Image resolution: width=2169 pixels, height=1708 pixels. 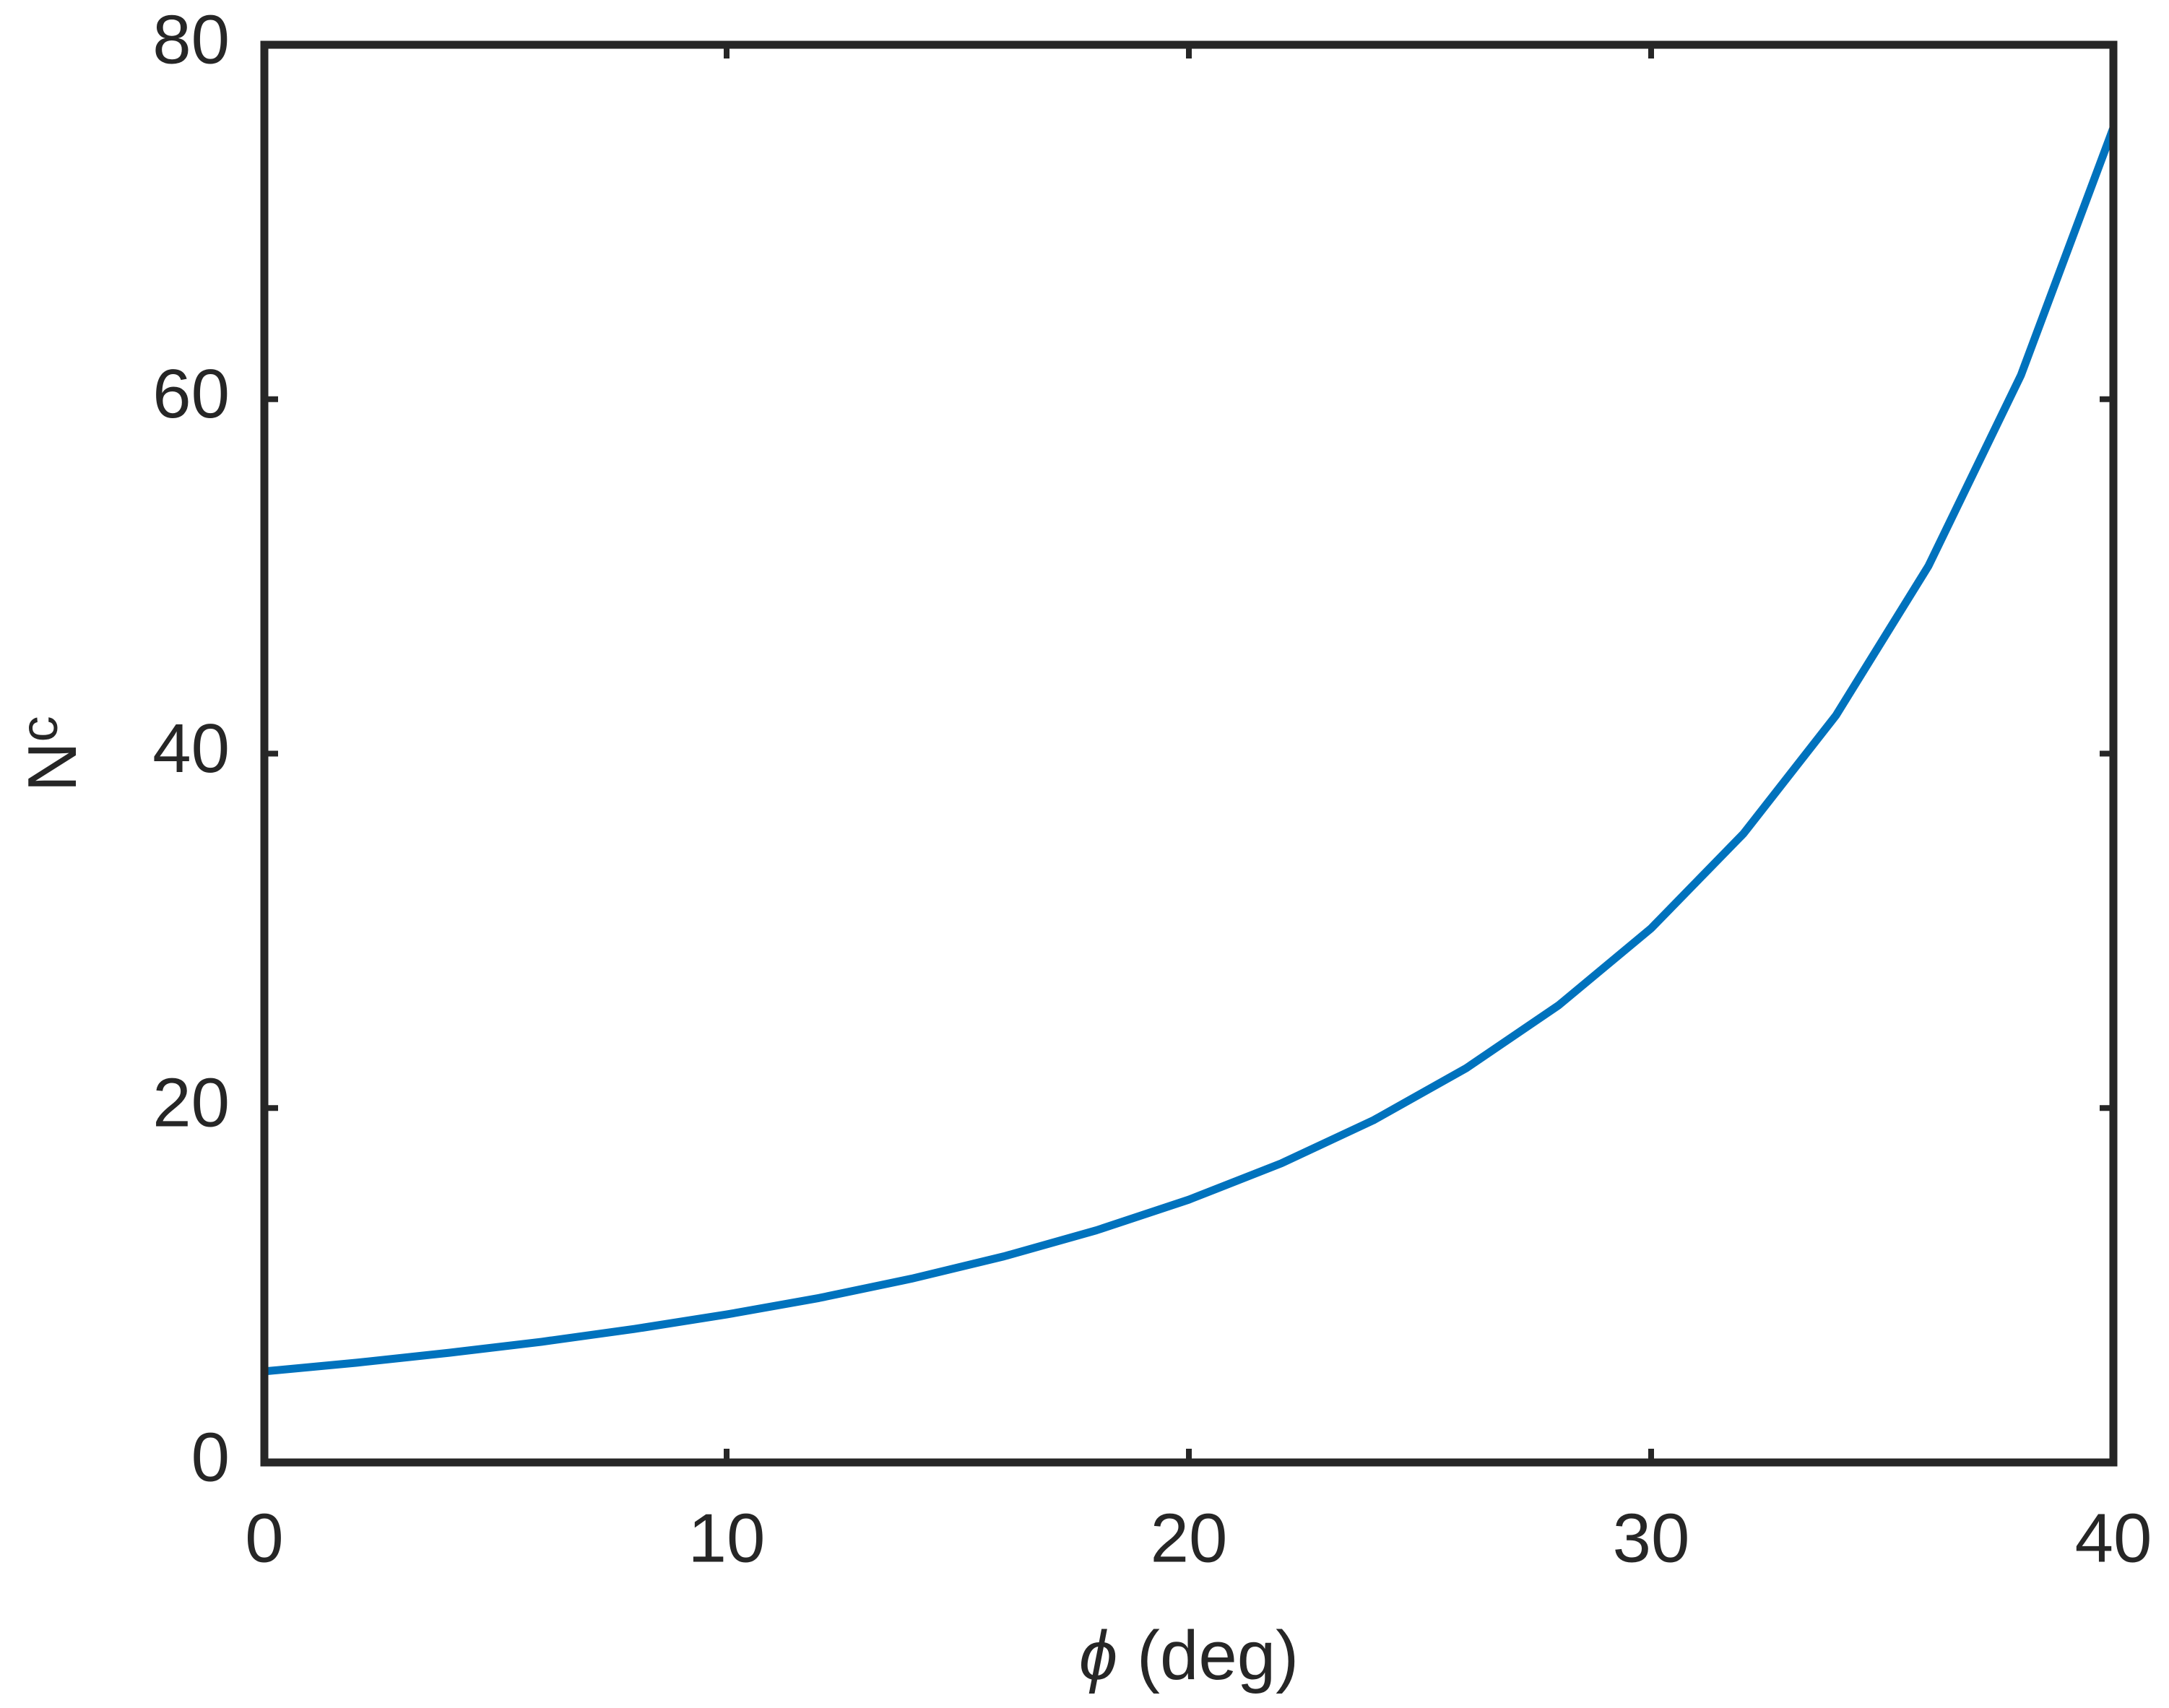 What do you see at coordinates (52, 767) in the screenshot?
I see `y-axis-label-main: N` at bounding box center [52, 767].